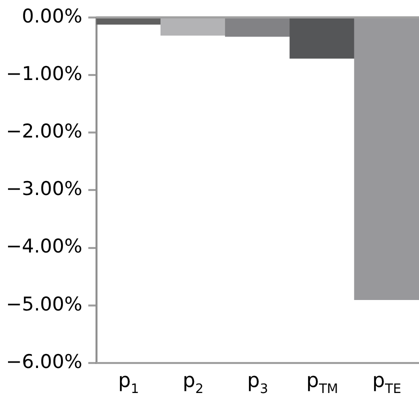 The height and width of the screenshot is (403, 419). What do you see at coordinates (44, 73) in the screenshot?
I see `y-tick-label: −1.00%` at bounding box center [44, 73].